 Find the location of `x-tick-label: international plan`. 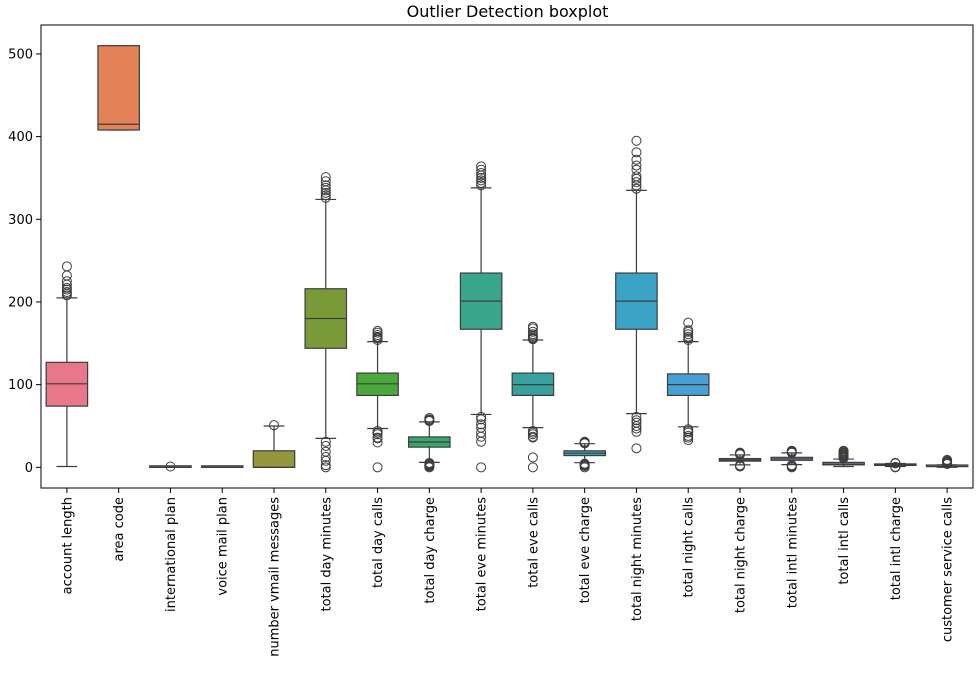

x-tick-label: international plan is located at coordinates (171, 554).